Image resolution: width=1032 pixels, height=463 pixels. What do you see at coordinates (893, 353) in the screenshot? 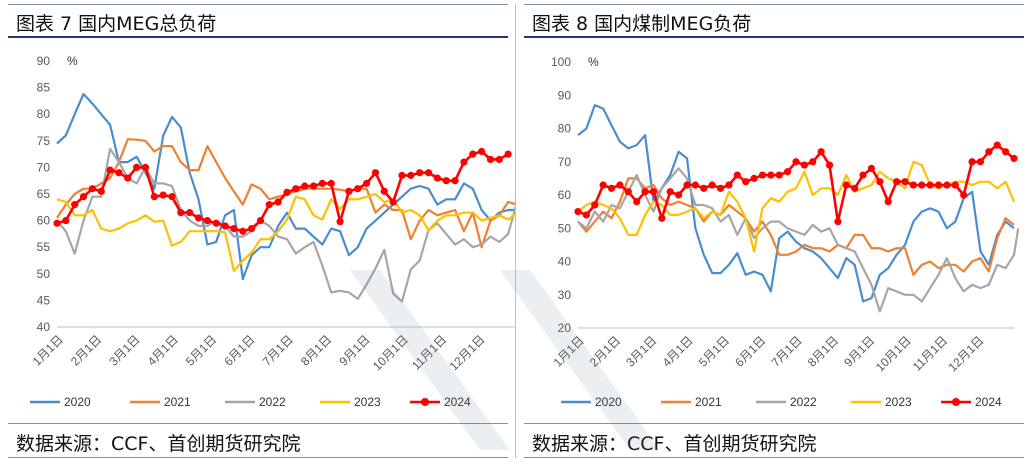
I see `x-tick-label: 10月1日` at bounding box center [893, 353].